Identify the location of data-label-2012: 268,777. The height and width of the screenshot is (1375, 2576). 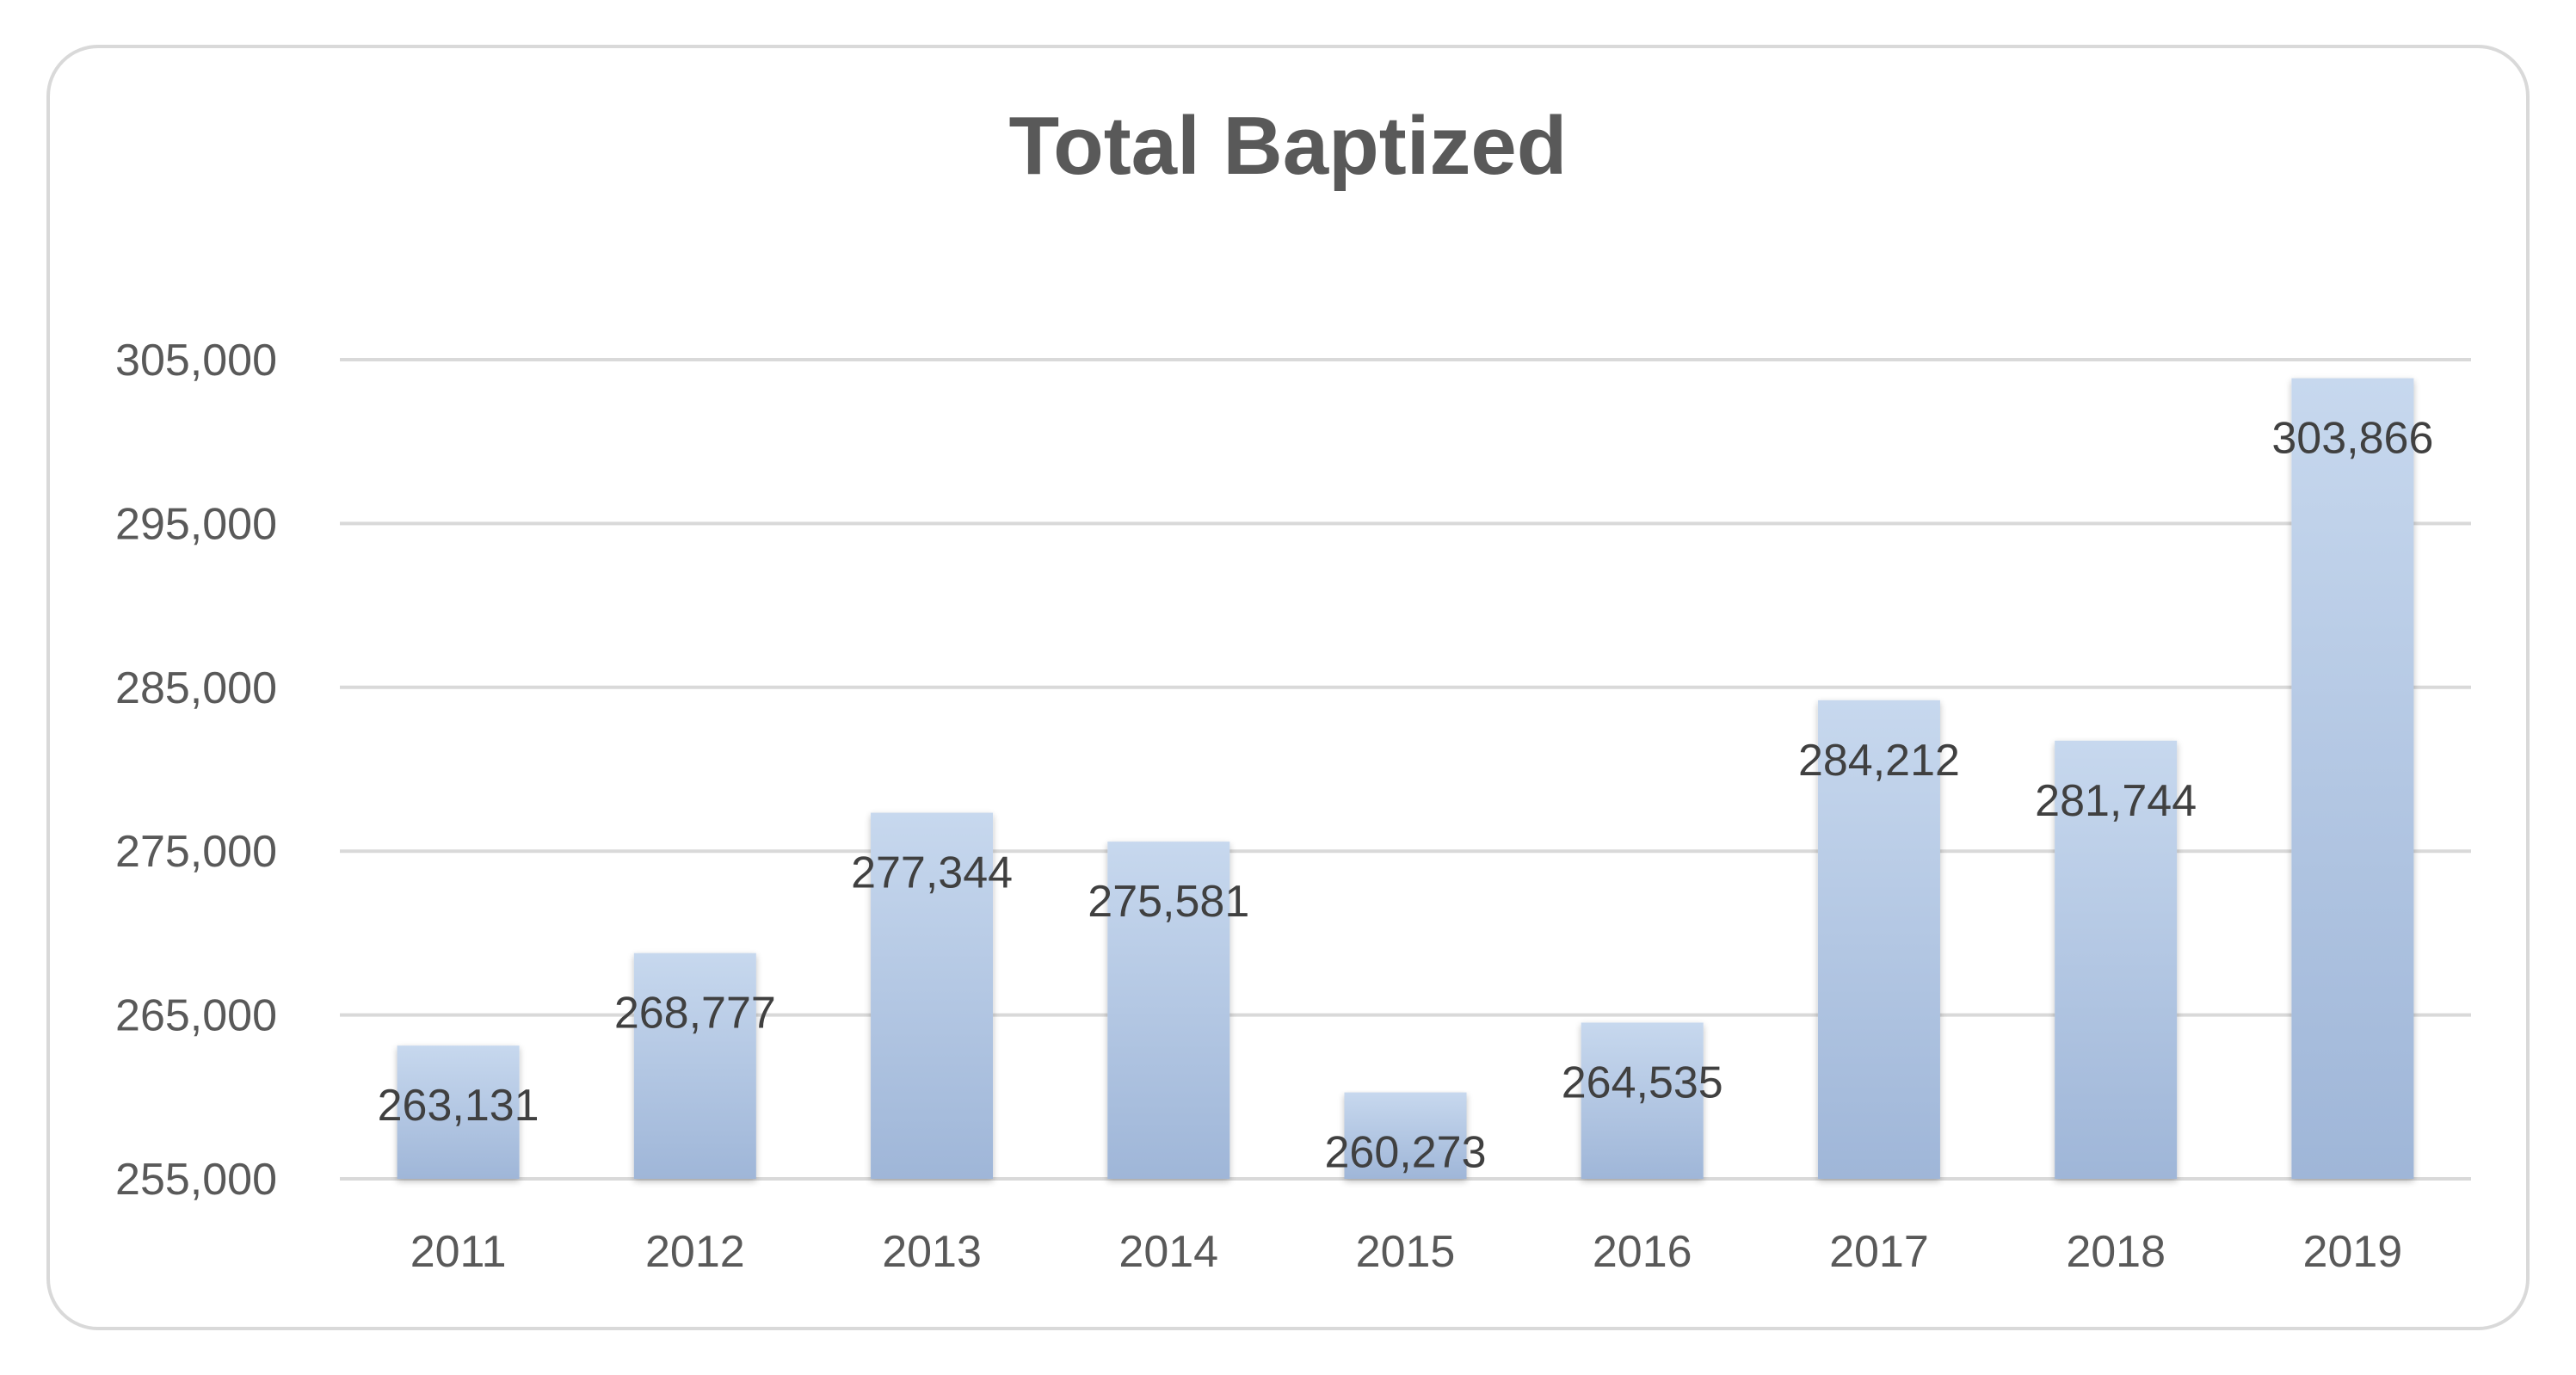
(695, 1014).